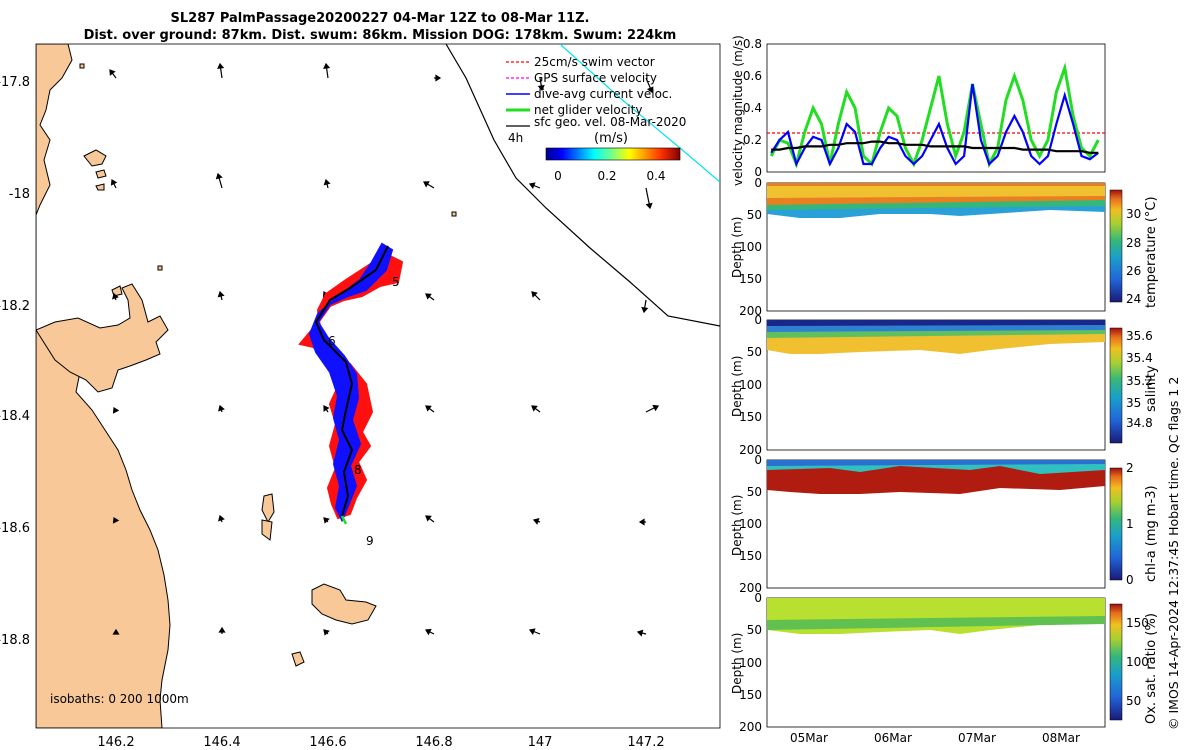  What do you see at coordinates (645, 742) in the screenshot?
I see `x-tick: 147.2` at bounding box center [645, 742].